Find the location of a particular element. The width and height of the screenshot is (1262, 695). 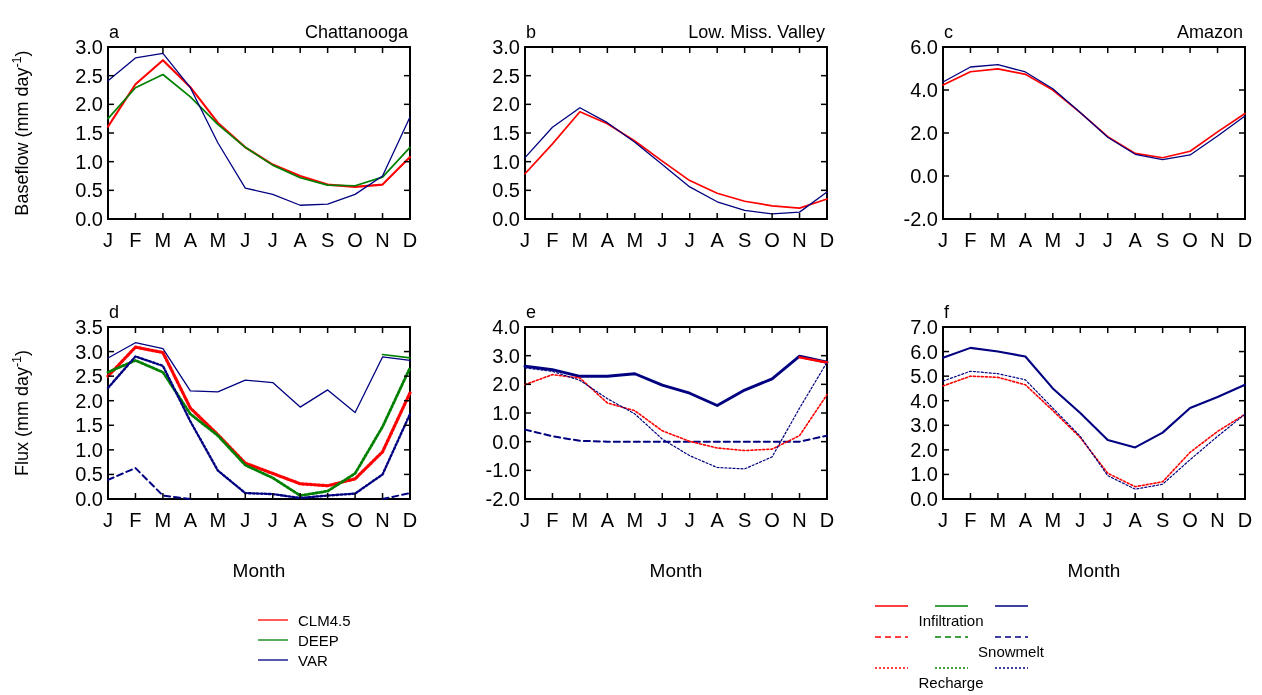

chart-title: Low. Miss. Valley is located at coordinates (756, 32).